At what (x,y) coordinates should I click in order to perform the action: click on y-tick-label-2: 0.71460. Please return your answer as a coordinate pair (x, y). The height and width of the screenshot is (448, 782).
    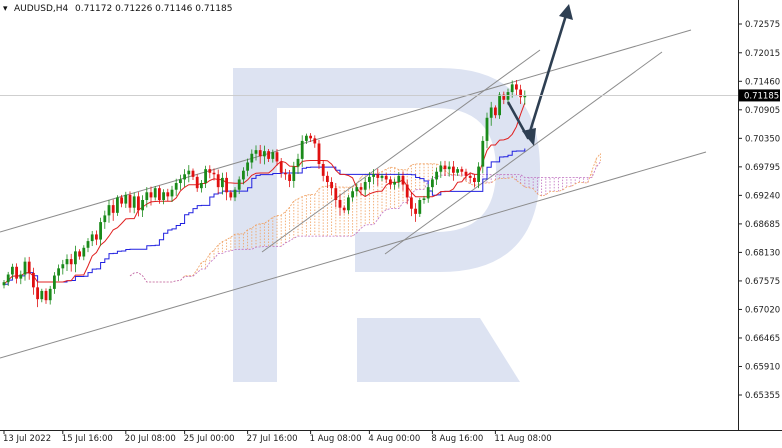
    Looking at the image, I should click on (762, 82).